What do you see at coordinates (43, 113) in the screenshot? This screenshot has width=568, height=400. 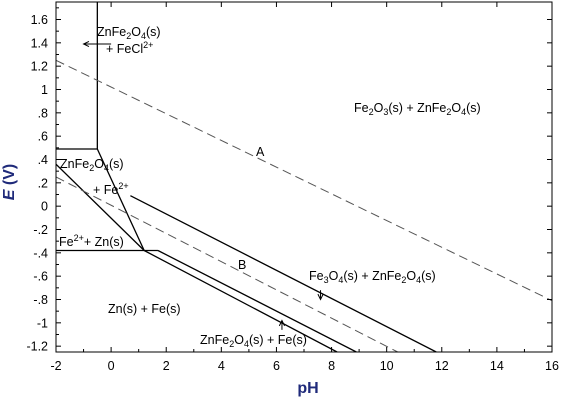 I see `y-tick-label: .8` at bounding box center [43, 113].